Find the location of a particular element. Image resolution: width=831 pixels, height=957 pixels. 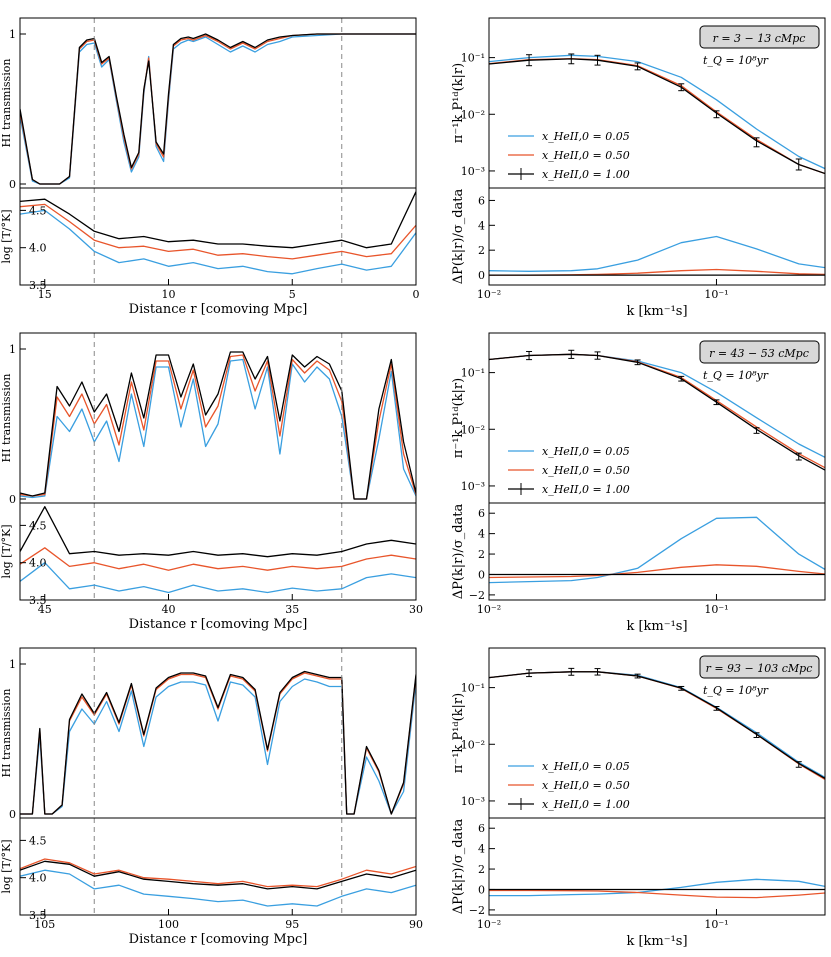

series-group-0-t is located at coordinates (218, 109).